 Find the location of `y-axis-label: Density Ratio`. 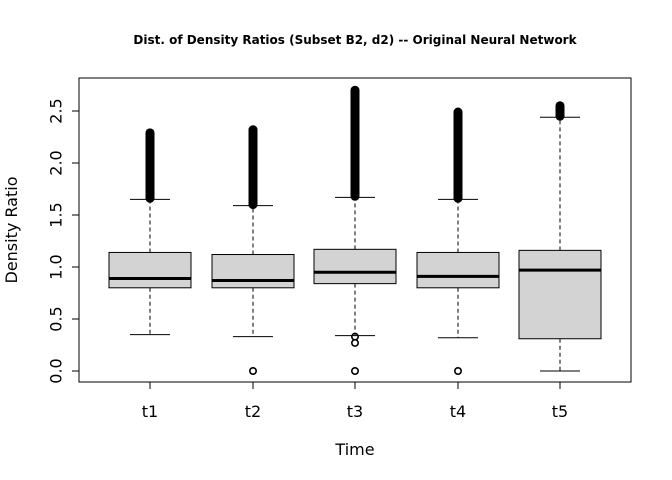

y-axis-label: Density Ratio is located at coordinates (11, 230).